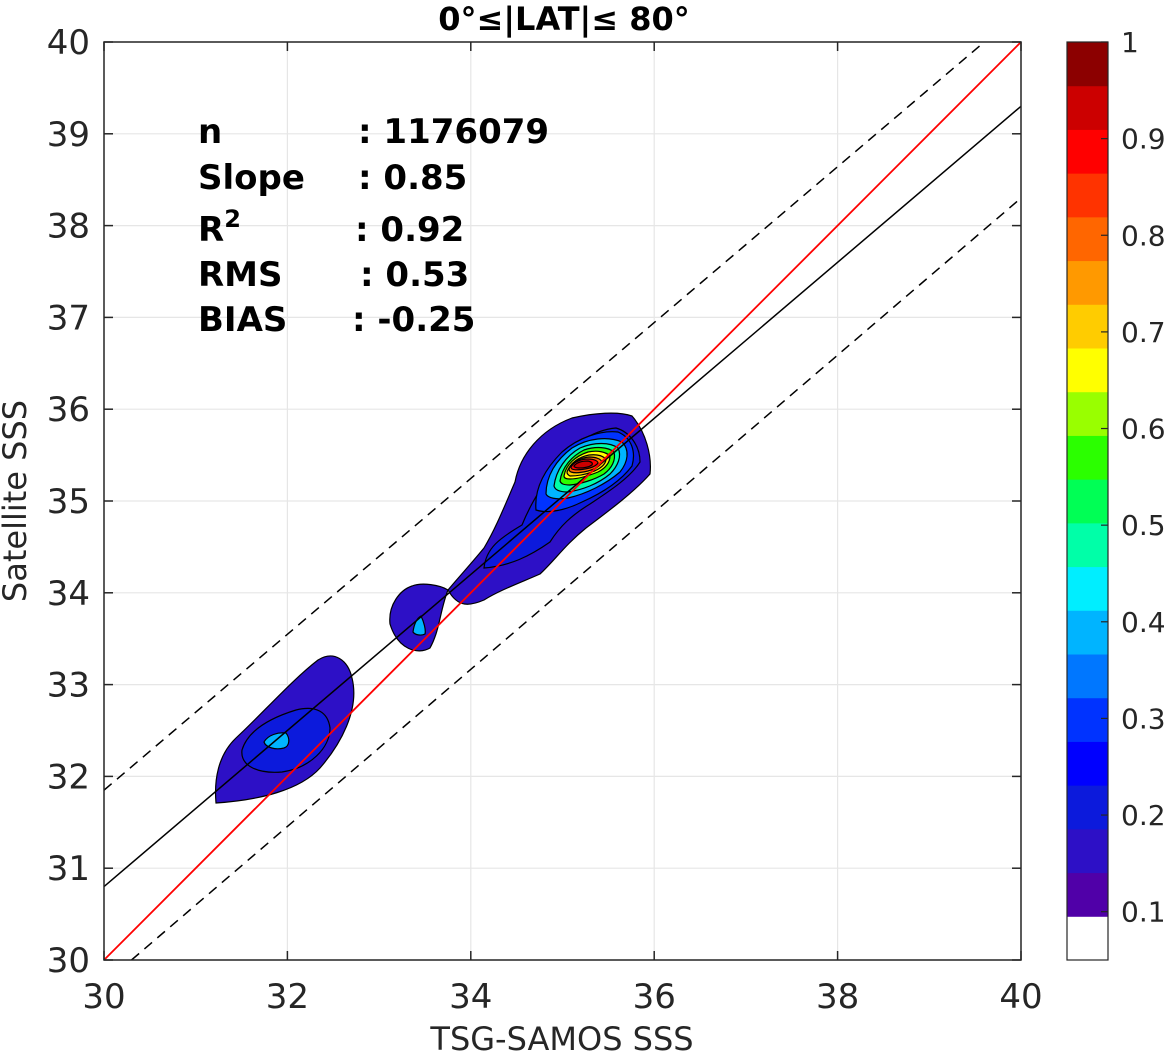 This screenshot has height=1055, width=1172. What do you see at coordinates (68, 227) in the screenshot?
I see `y-tick-label: 38` at bounding box center [68, 227].